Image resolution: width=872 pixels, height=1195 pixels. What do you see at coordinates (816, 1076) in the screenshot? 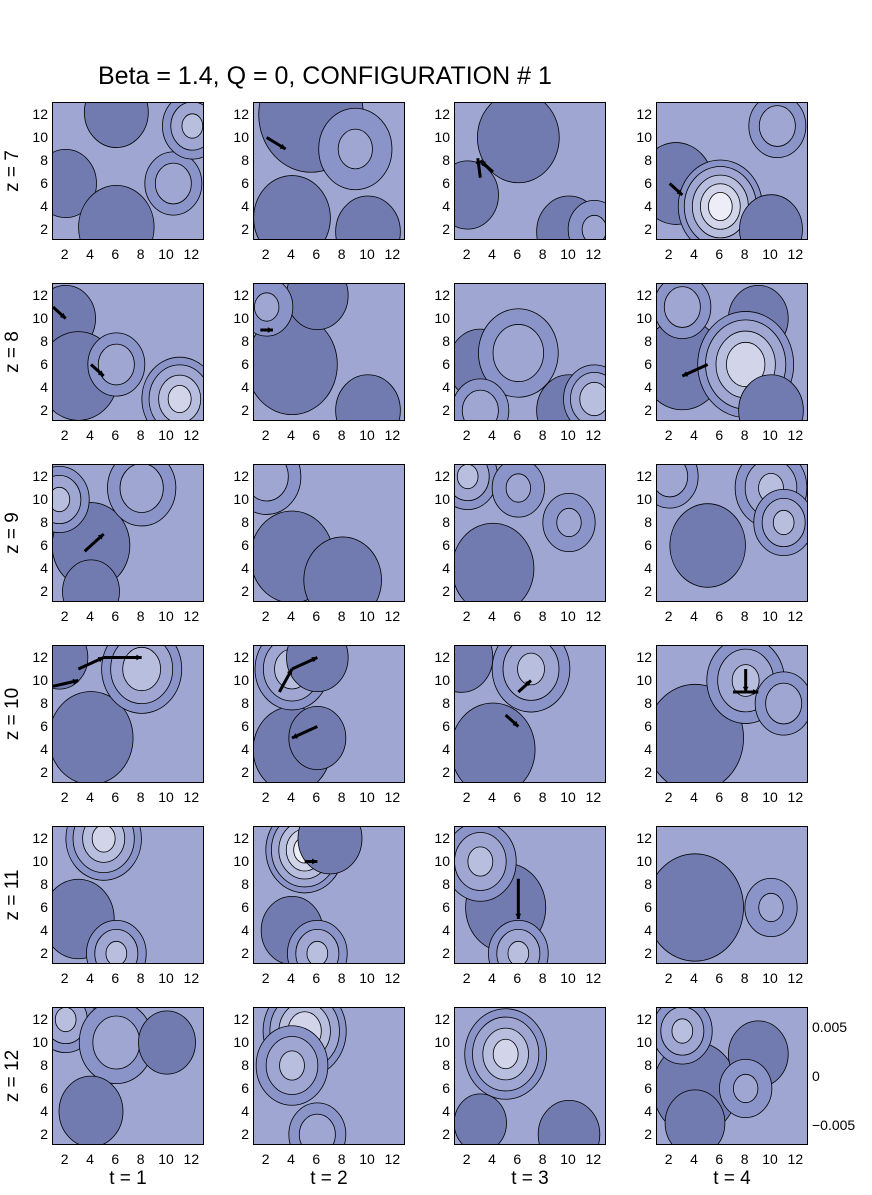
I see `colorbar-tick-label: 0` at bounding box center [816, 1076].